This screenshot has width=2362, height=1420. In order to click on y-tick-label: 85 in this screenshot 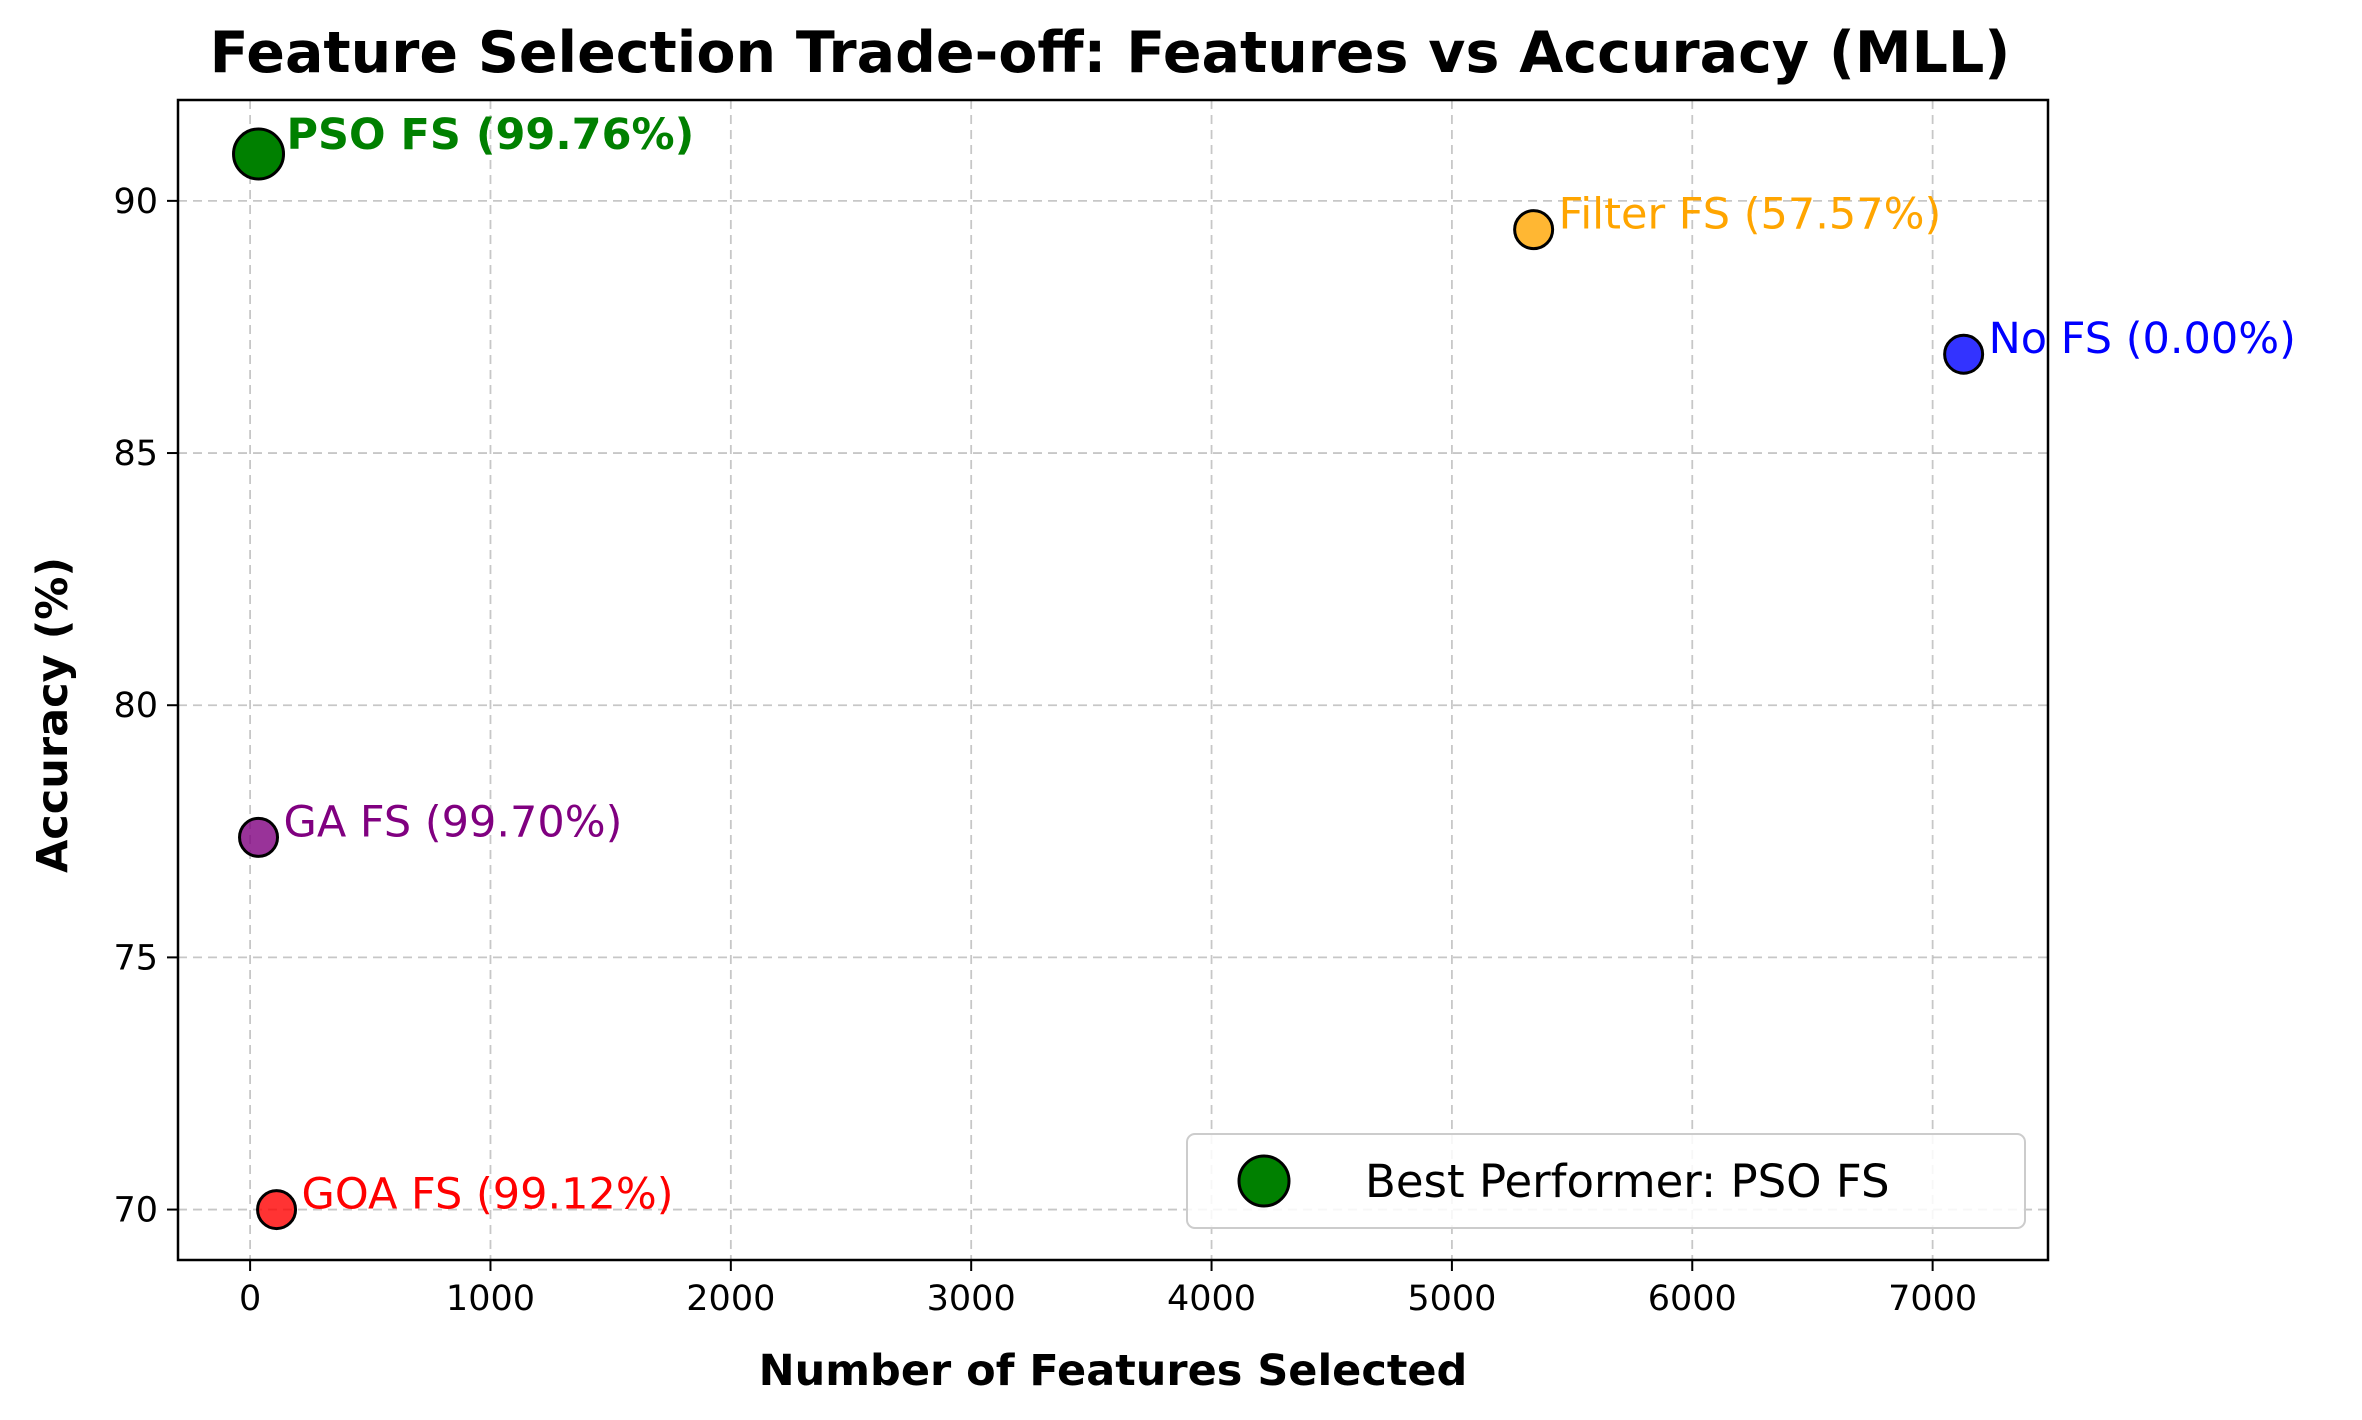, I will do `click(135, 454)`.